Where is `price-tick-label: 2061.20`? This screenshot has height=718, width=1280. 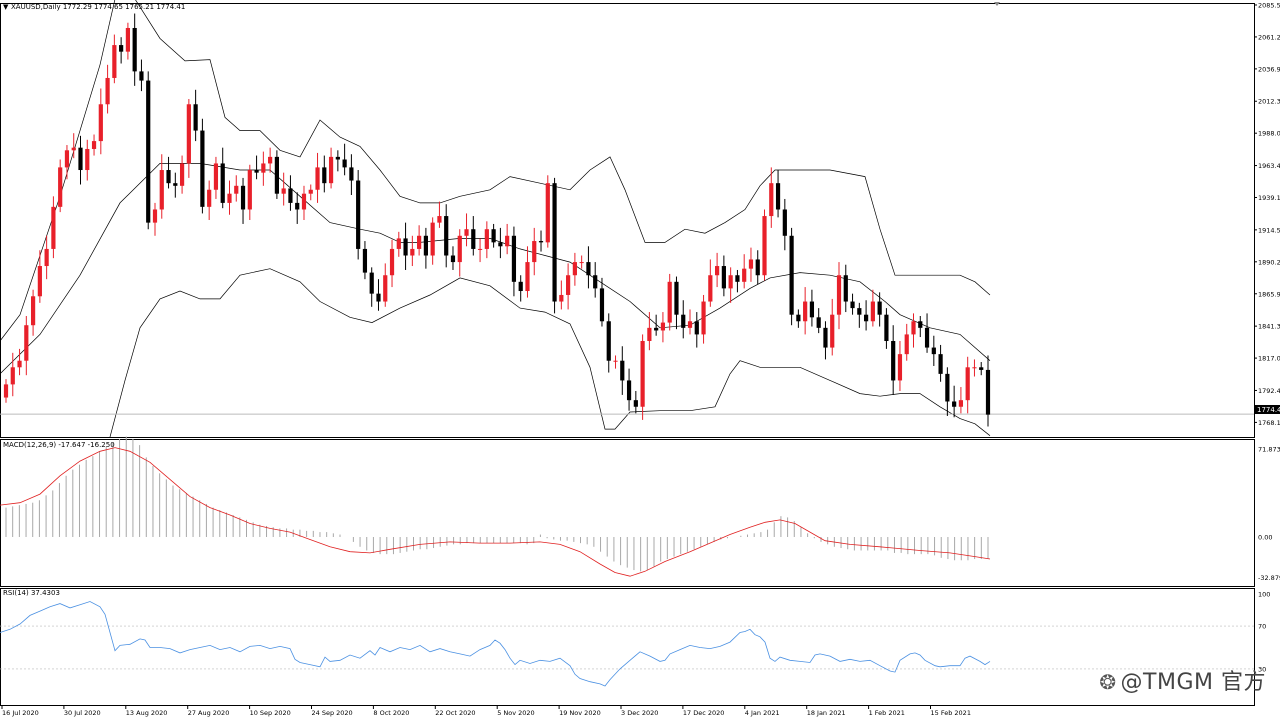 price-tick-label: 2061.20 is located at coordinates (1269, 37).